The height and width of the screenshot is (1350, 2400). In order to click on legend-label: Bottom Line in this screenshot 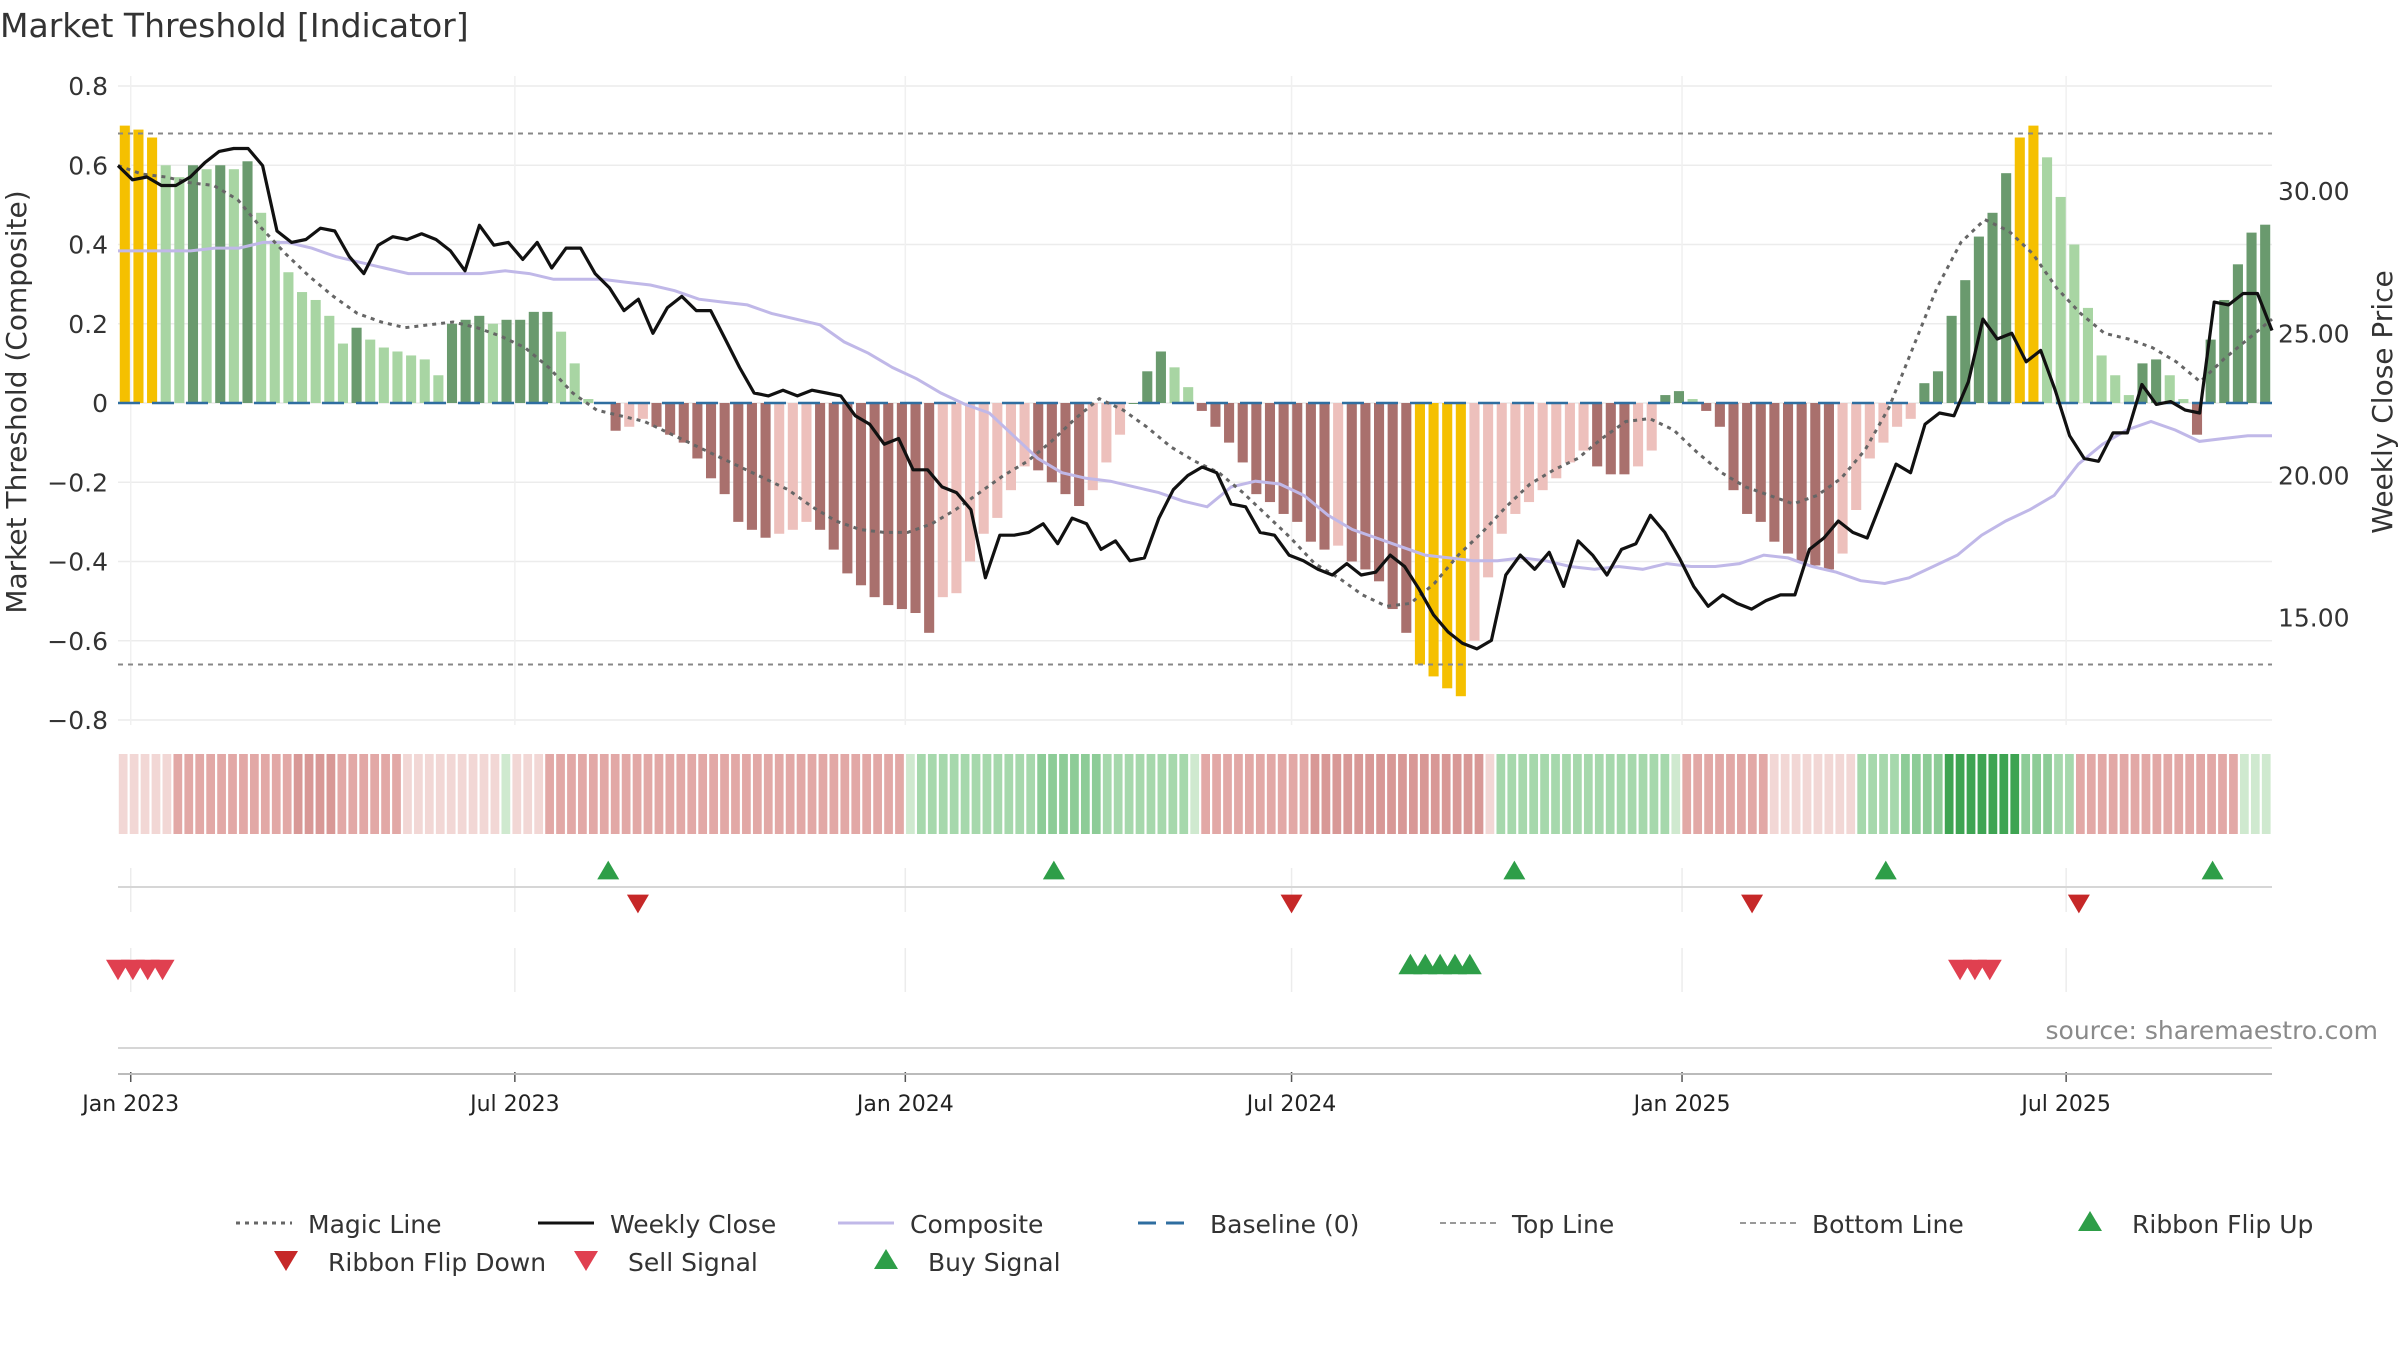, I will do `click(1888, 1224)`.